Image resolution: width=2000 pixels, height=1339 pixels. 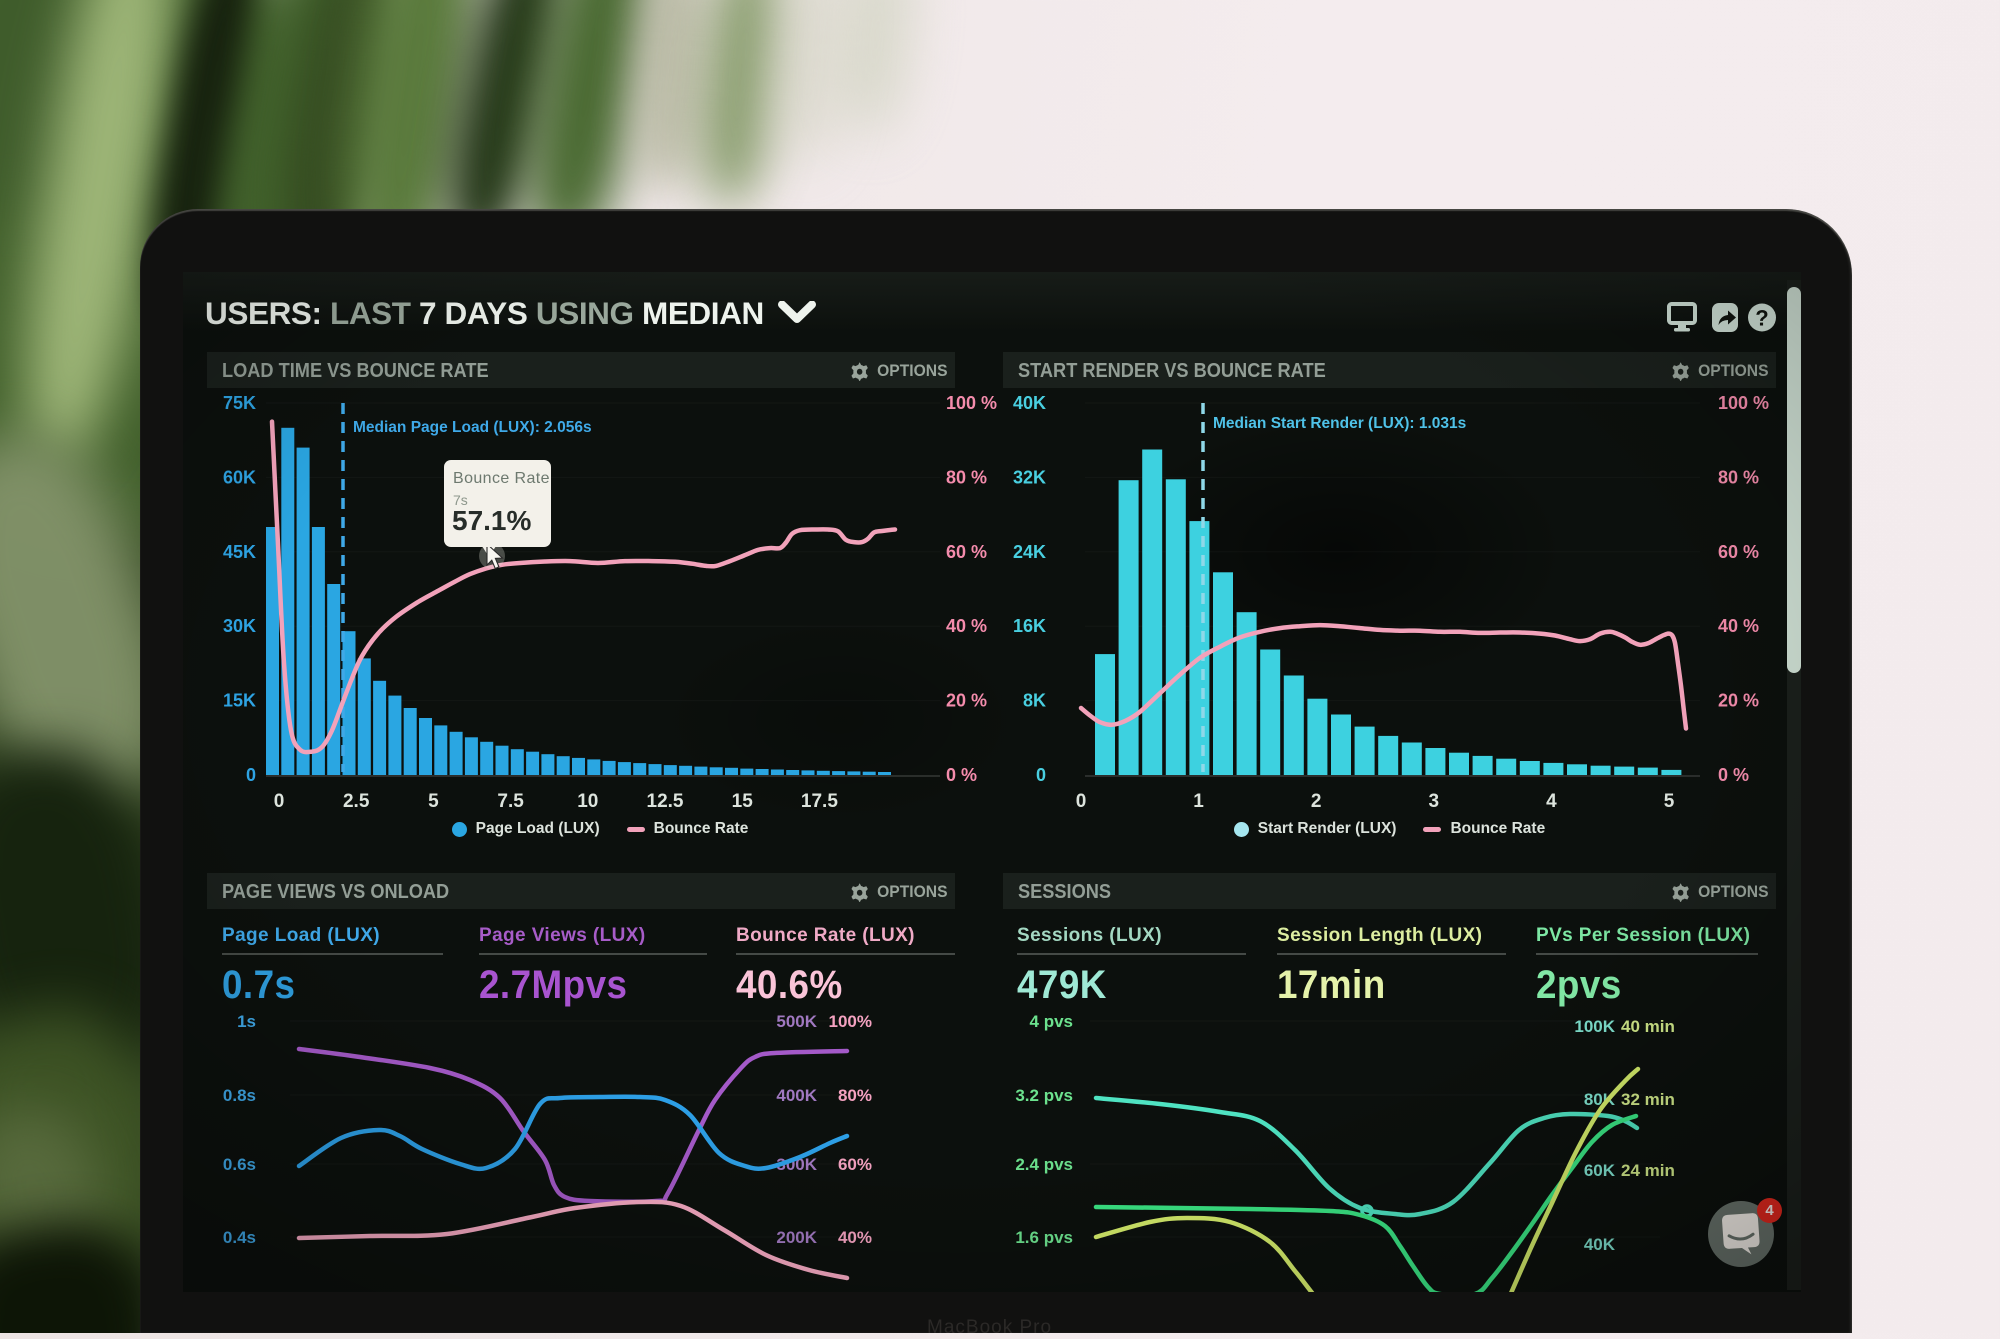 What do you see at coordinates (855, 1164) in the screenshot?
I see `svg-text: 60%` at bounding box center [855, 1164].